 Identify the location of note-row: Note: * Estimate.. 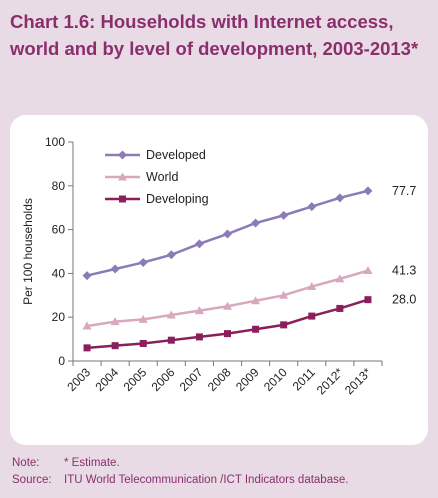
(222, 463).